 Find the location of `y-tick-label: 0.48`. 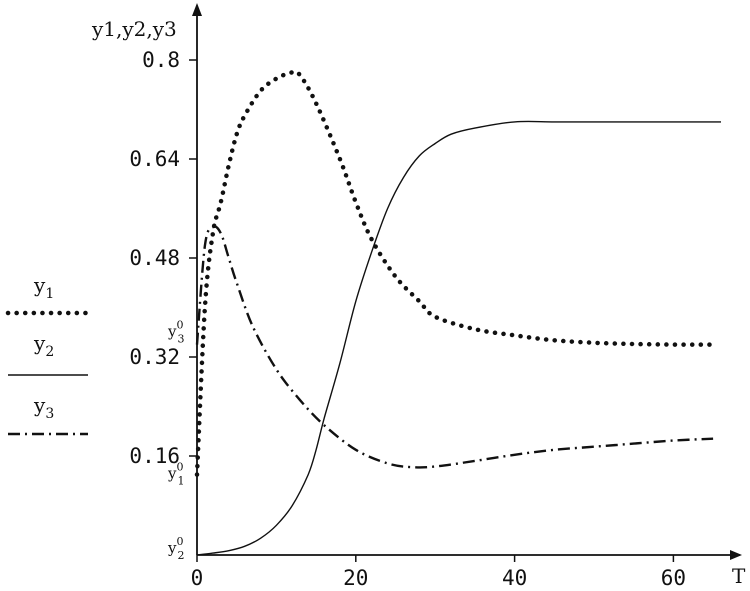

y-tick-label: 0.48 is located at coordinates (154, 258).